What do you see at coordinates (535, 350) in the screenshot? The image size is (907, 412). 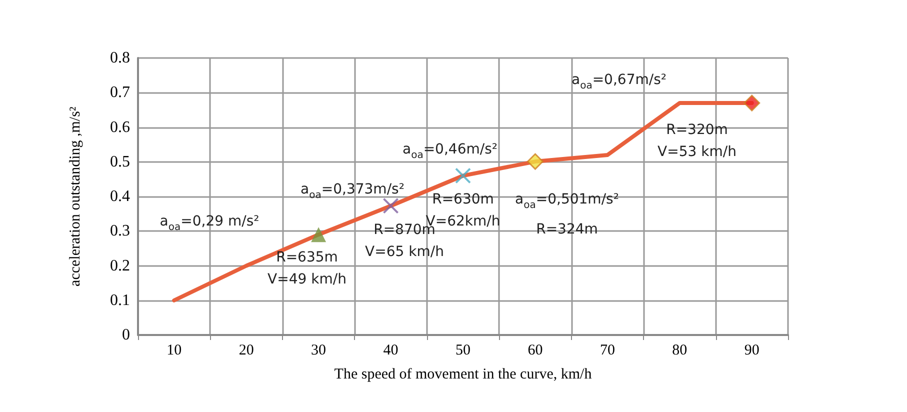 I see `x-tick-label: 60` at bounding box center [535, 350].